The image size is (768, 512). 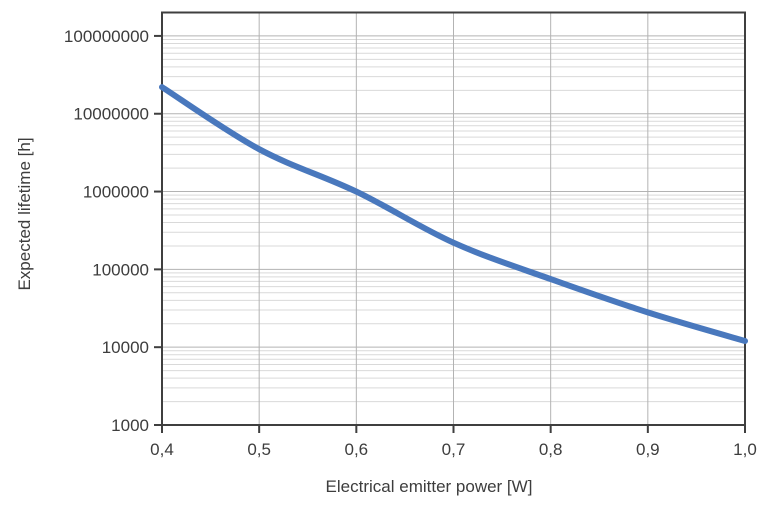 What do you see at coordinates (111, 114) in the screenshot?
I see `y-tick-label: 10000000` at bounding box center [111, 114].